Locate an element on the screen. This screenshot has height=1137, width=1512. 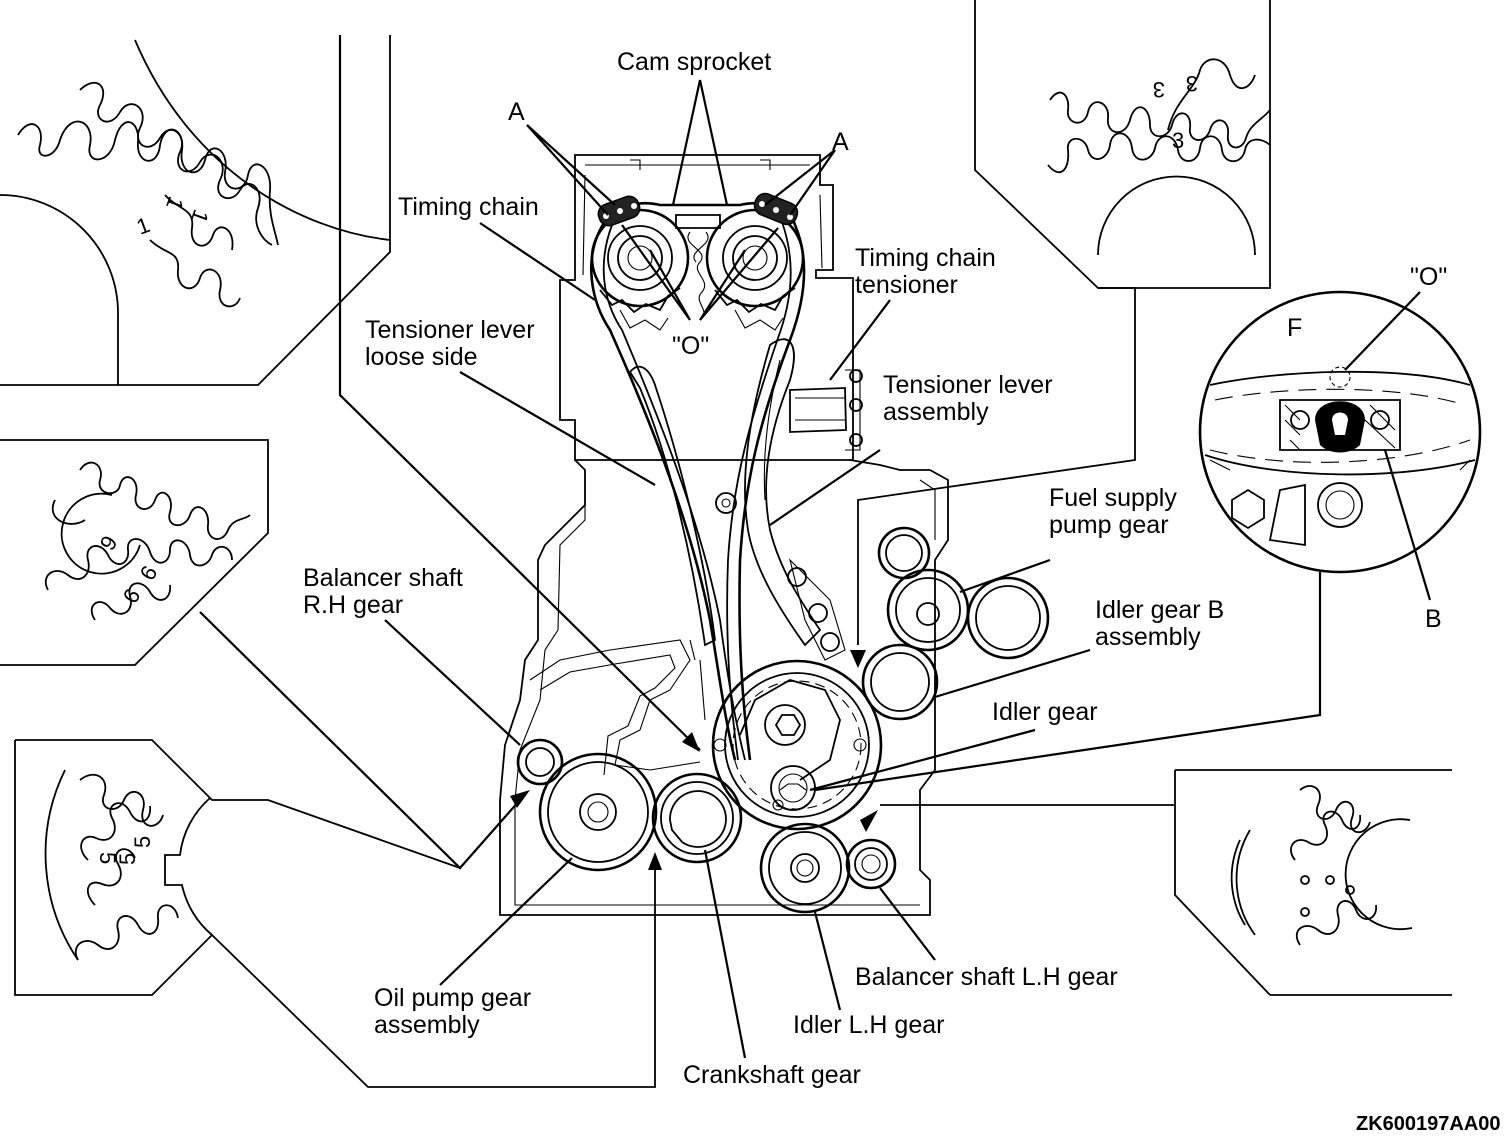
label-tensioner-lever-loose-2: loose side is located at coordinates (421, 357).